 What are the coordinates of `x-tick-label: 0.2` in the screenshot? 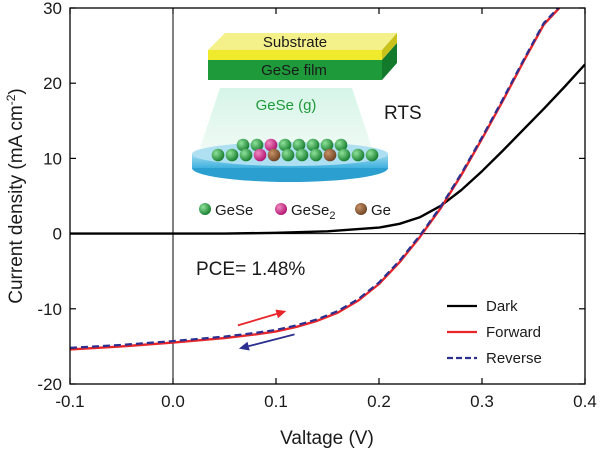 It's located at (379, 401).